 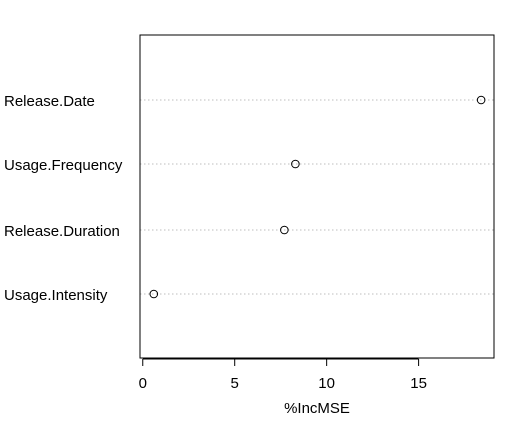 What do you see at coordinates (235, 383) in the screenshot?
I see `x-tick-label: 5` at bounding box center [235, 383].